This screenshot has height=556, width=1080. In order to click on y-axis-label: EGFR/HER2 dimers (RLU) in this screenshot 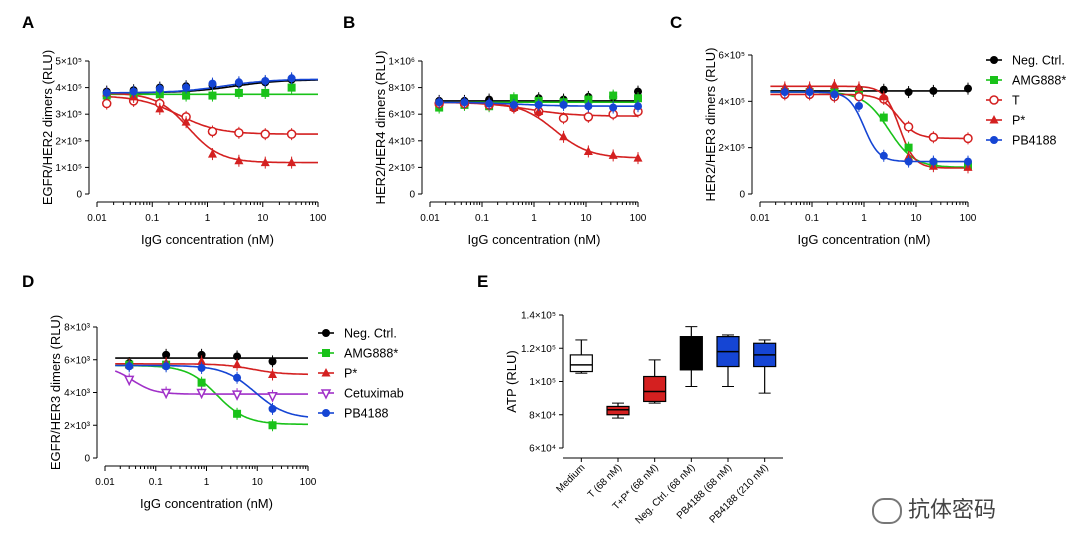, I will do `click(47, 127)`.